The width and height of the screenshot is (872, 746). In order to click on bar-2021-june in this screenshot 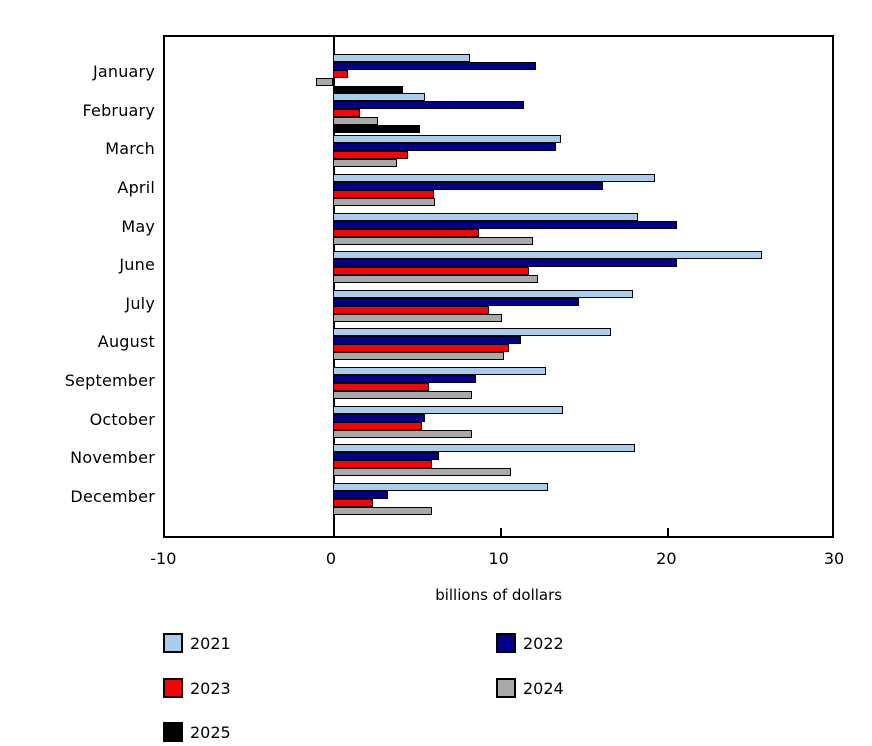, I will do `click(548, 255)`.